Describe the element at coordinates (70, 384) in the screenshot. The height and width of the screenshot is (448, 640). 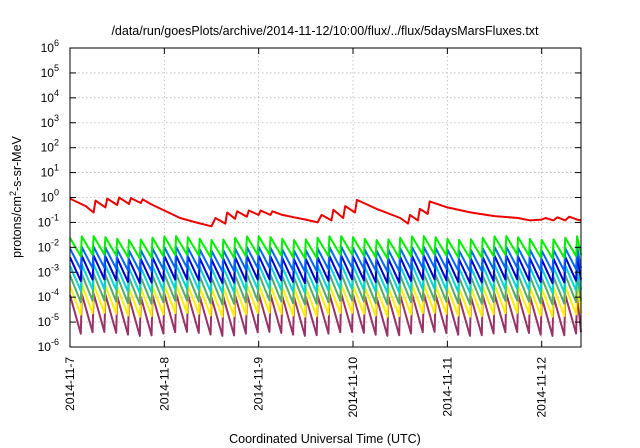
I see `x-tick-label: 2014-11-7` at that location.